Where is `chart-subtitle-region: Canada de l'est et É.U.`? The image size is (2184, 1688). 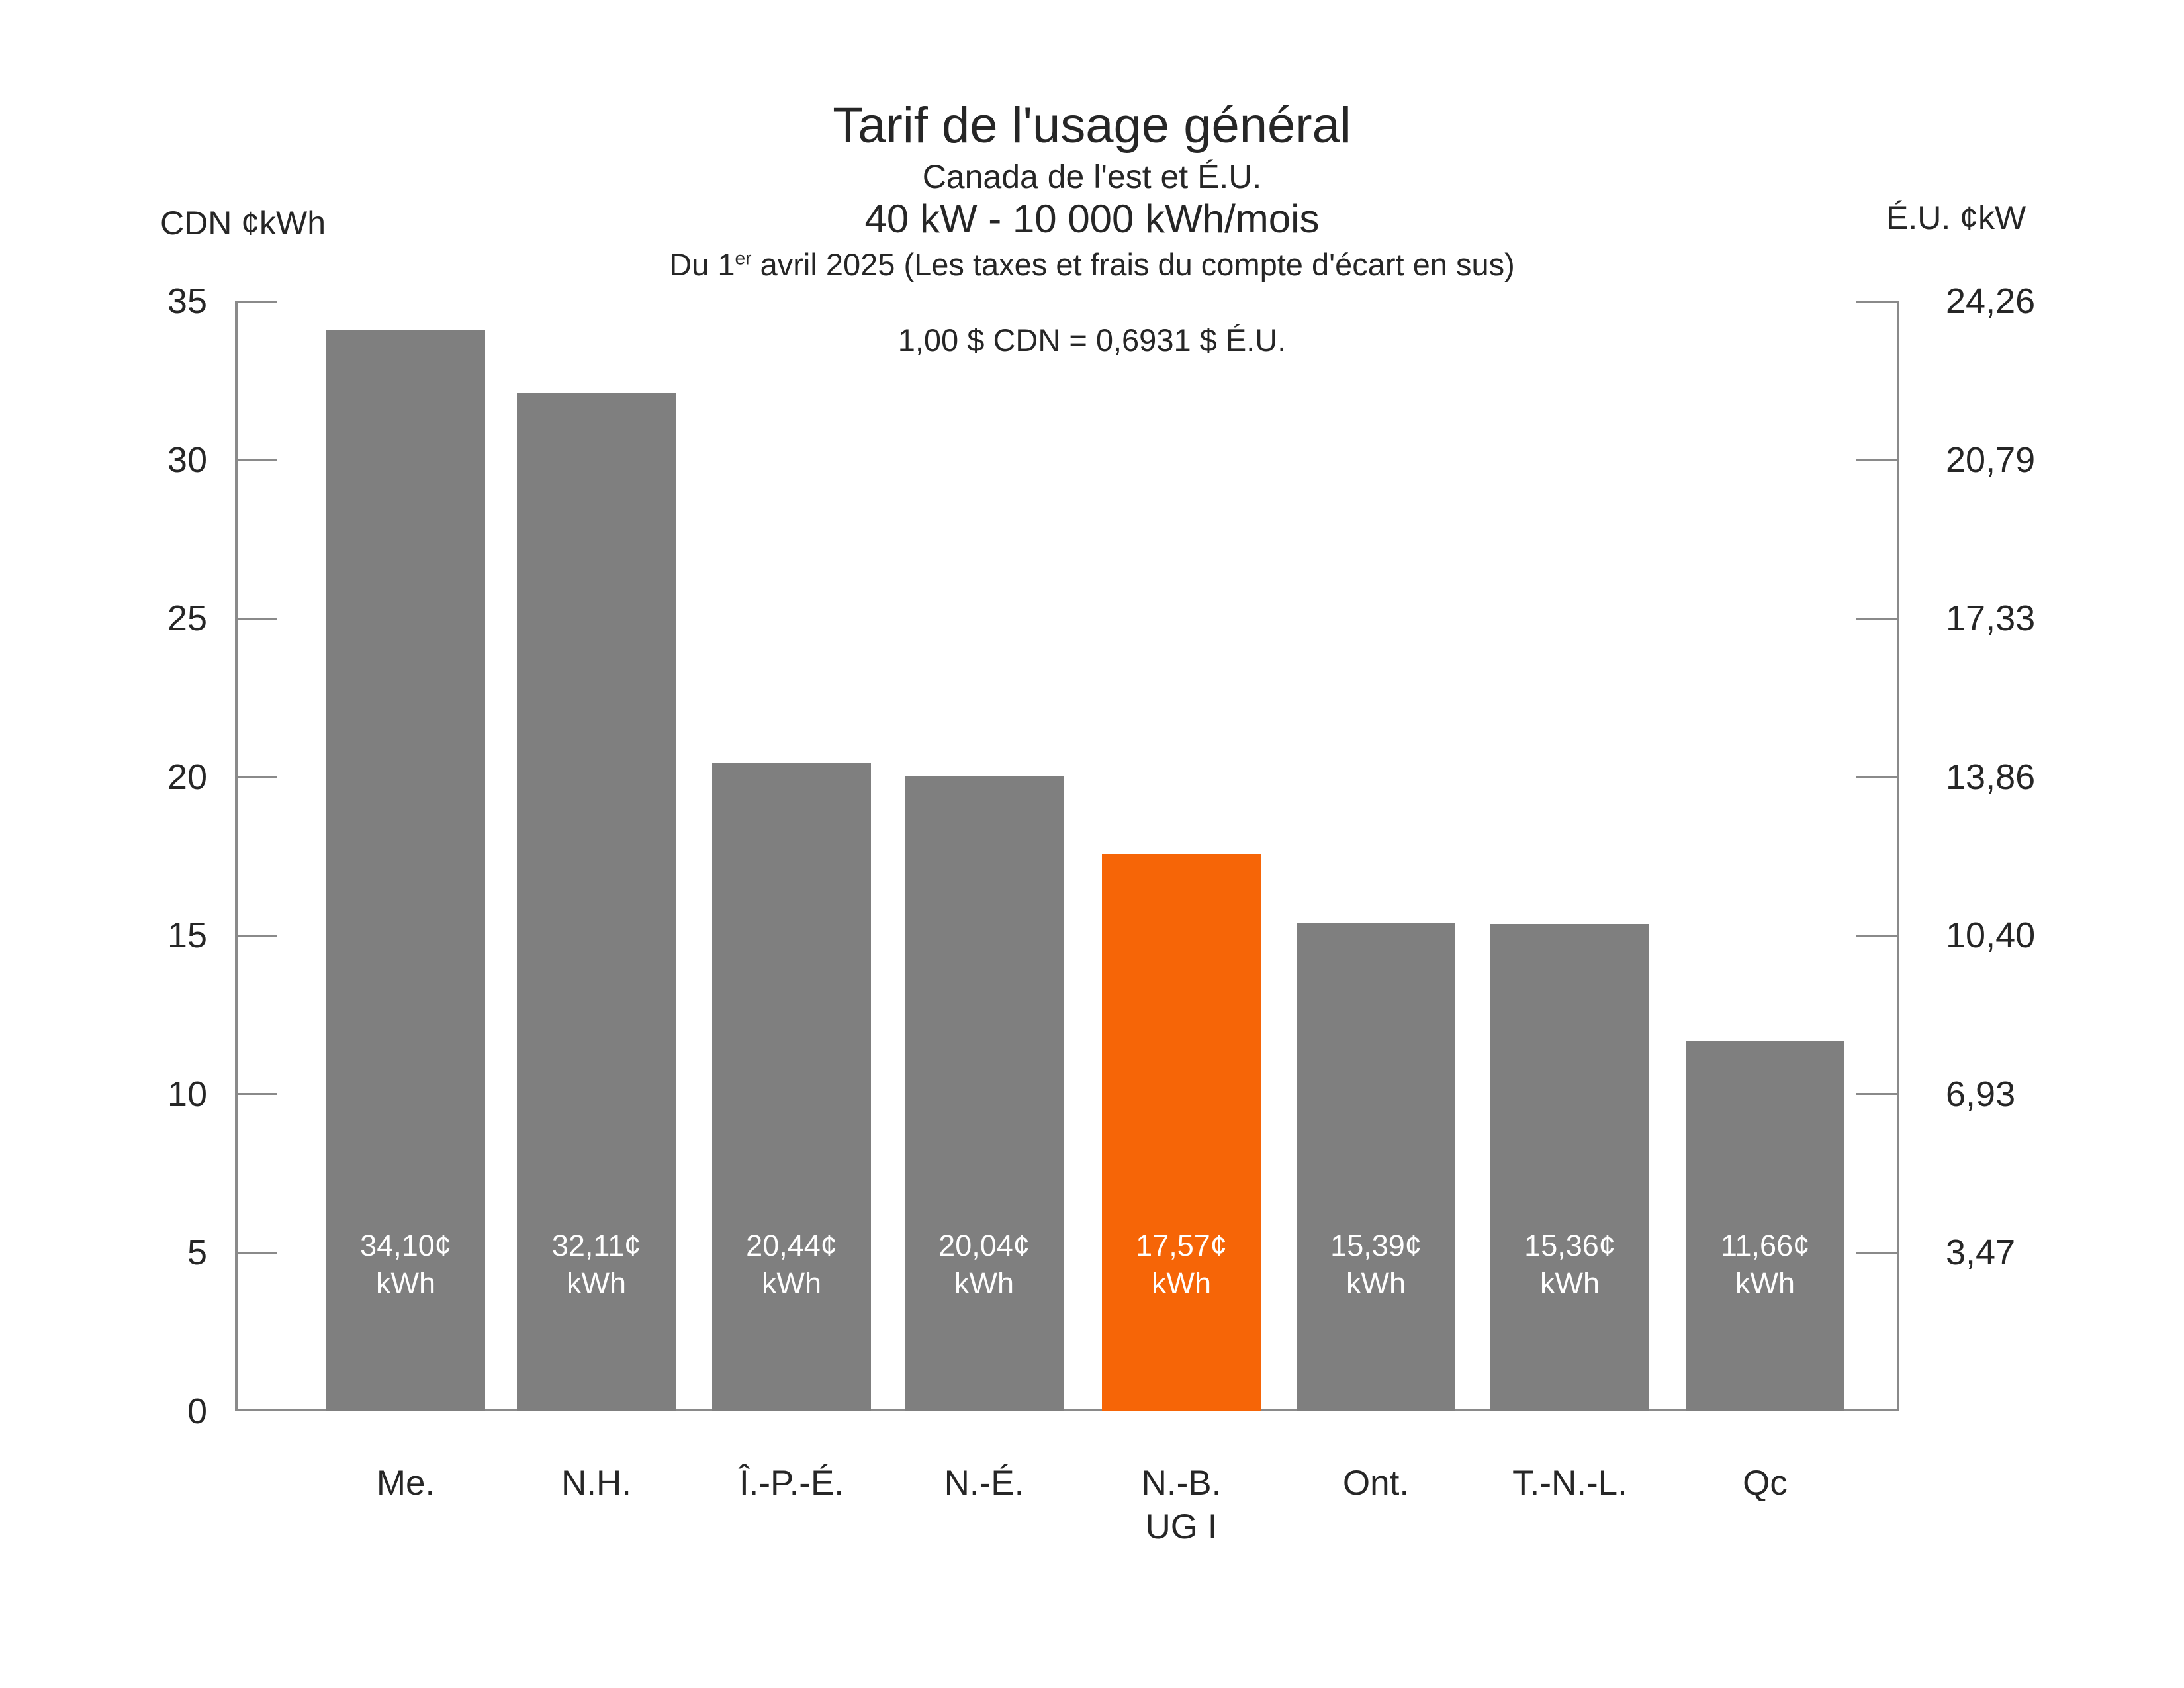 chart-subtitle-region: Canada de l'est et É.U. is located at coordinates (1092, 176).